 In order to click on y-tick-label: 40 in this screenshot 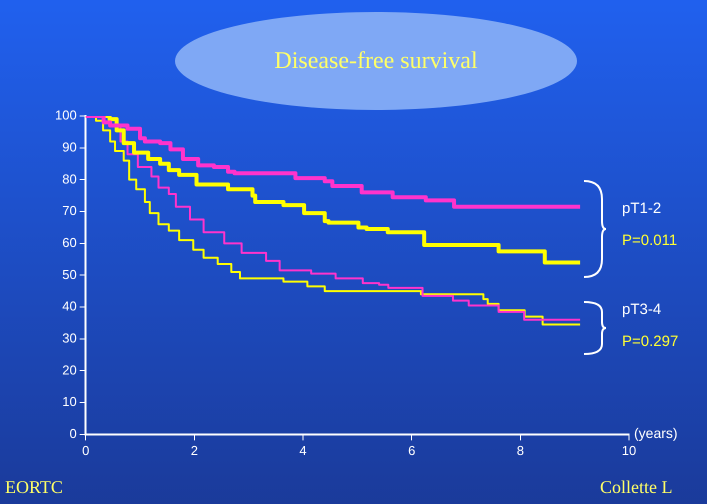, I will do `click(69, 306)`.